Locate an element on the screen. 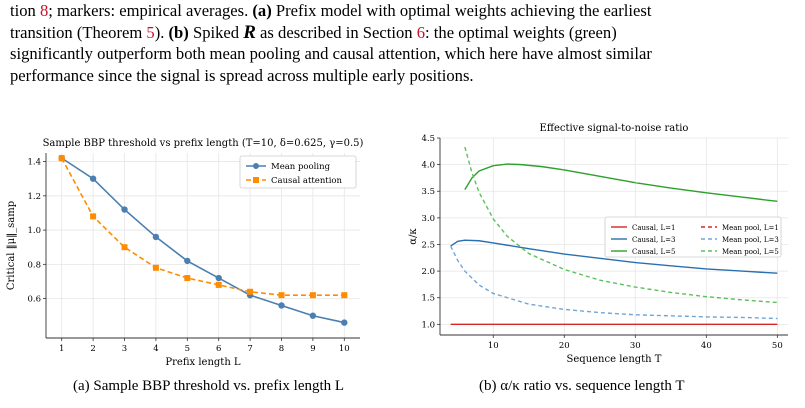 Image resolution: width=805 pixels, height=408 pixels. caption-text: : the optimal weights (green) is located at coordinates (521, 32).